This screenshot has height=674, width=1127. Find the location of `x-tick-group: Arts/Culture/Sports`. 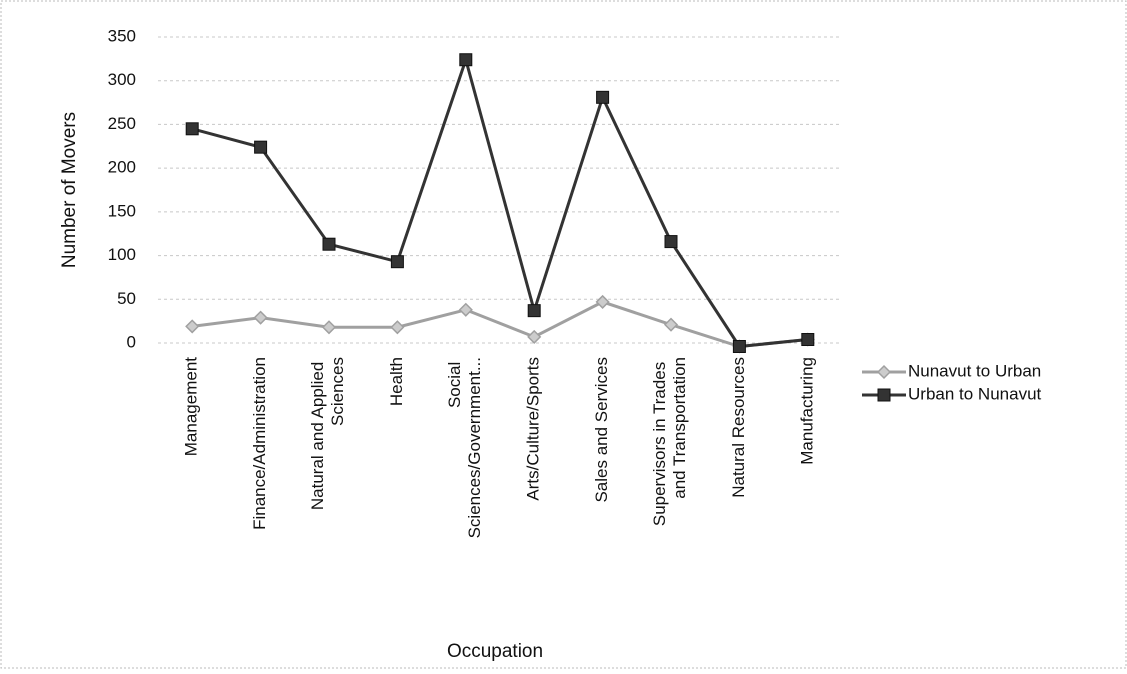

x-tick-group: Arts/Culture/Sports is located at coordinates (533, 429).